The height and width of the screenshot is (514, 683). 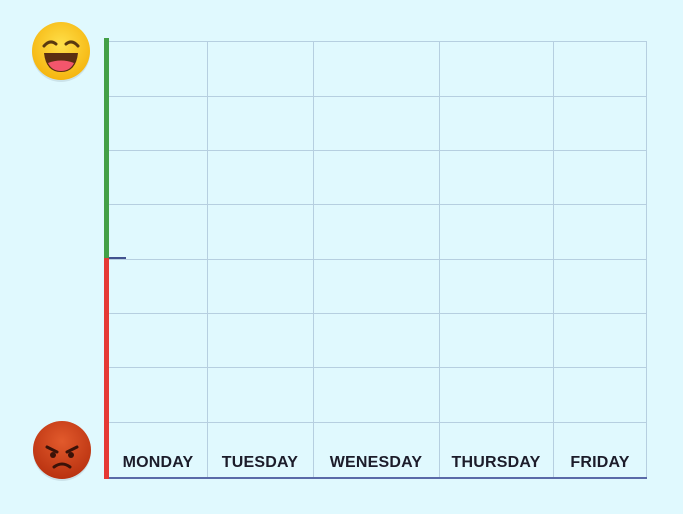 What do you see at coordinates (106, 148) in the screenshot?
I see `happy-axis-segment` at bounding box center [106, 148].